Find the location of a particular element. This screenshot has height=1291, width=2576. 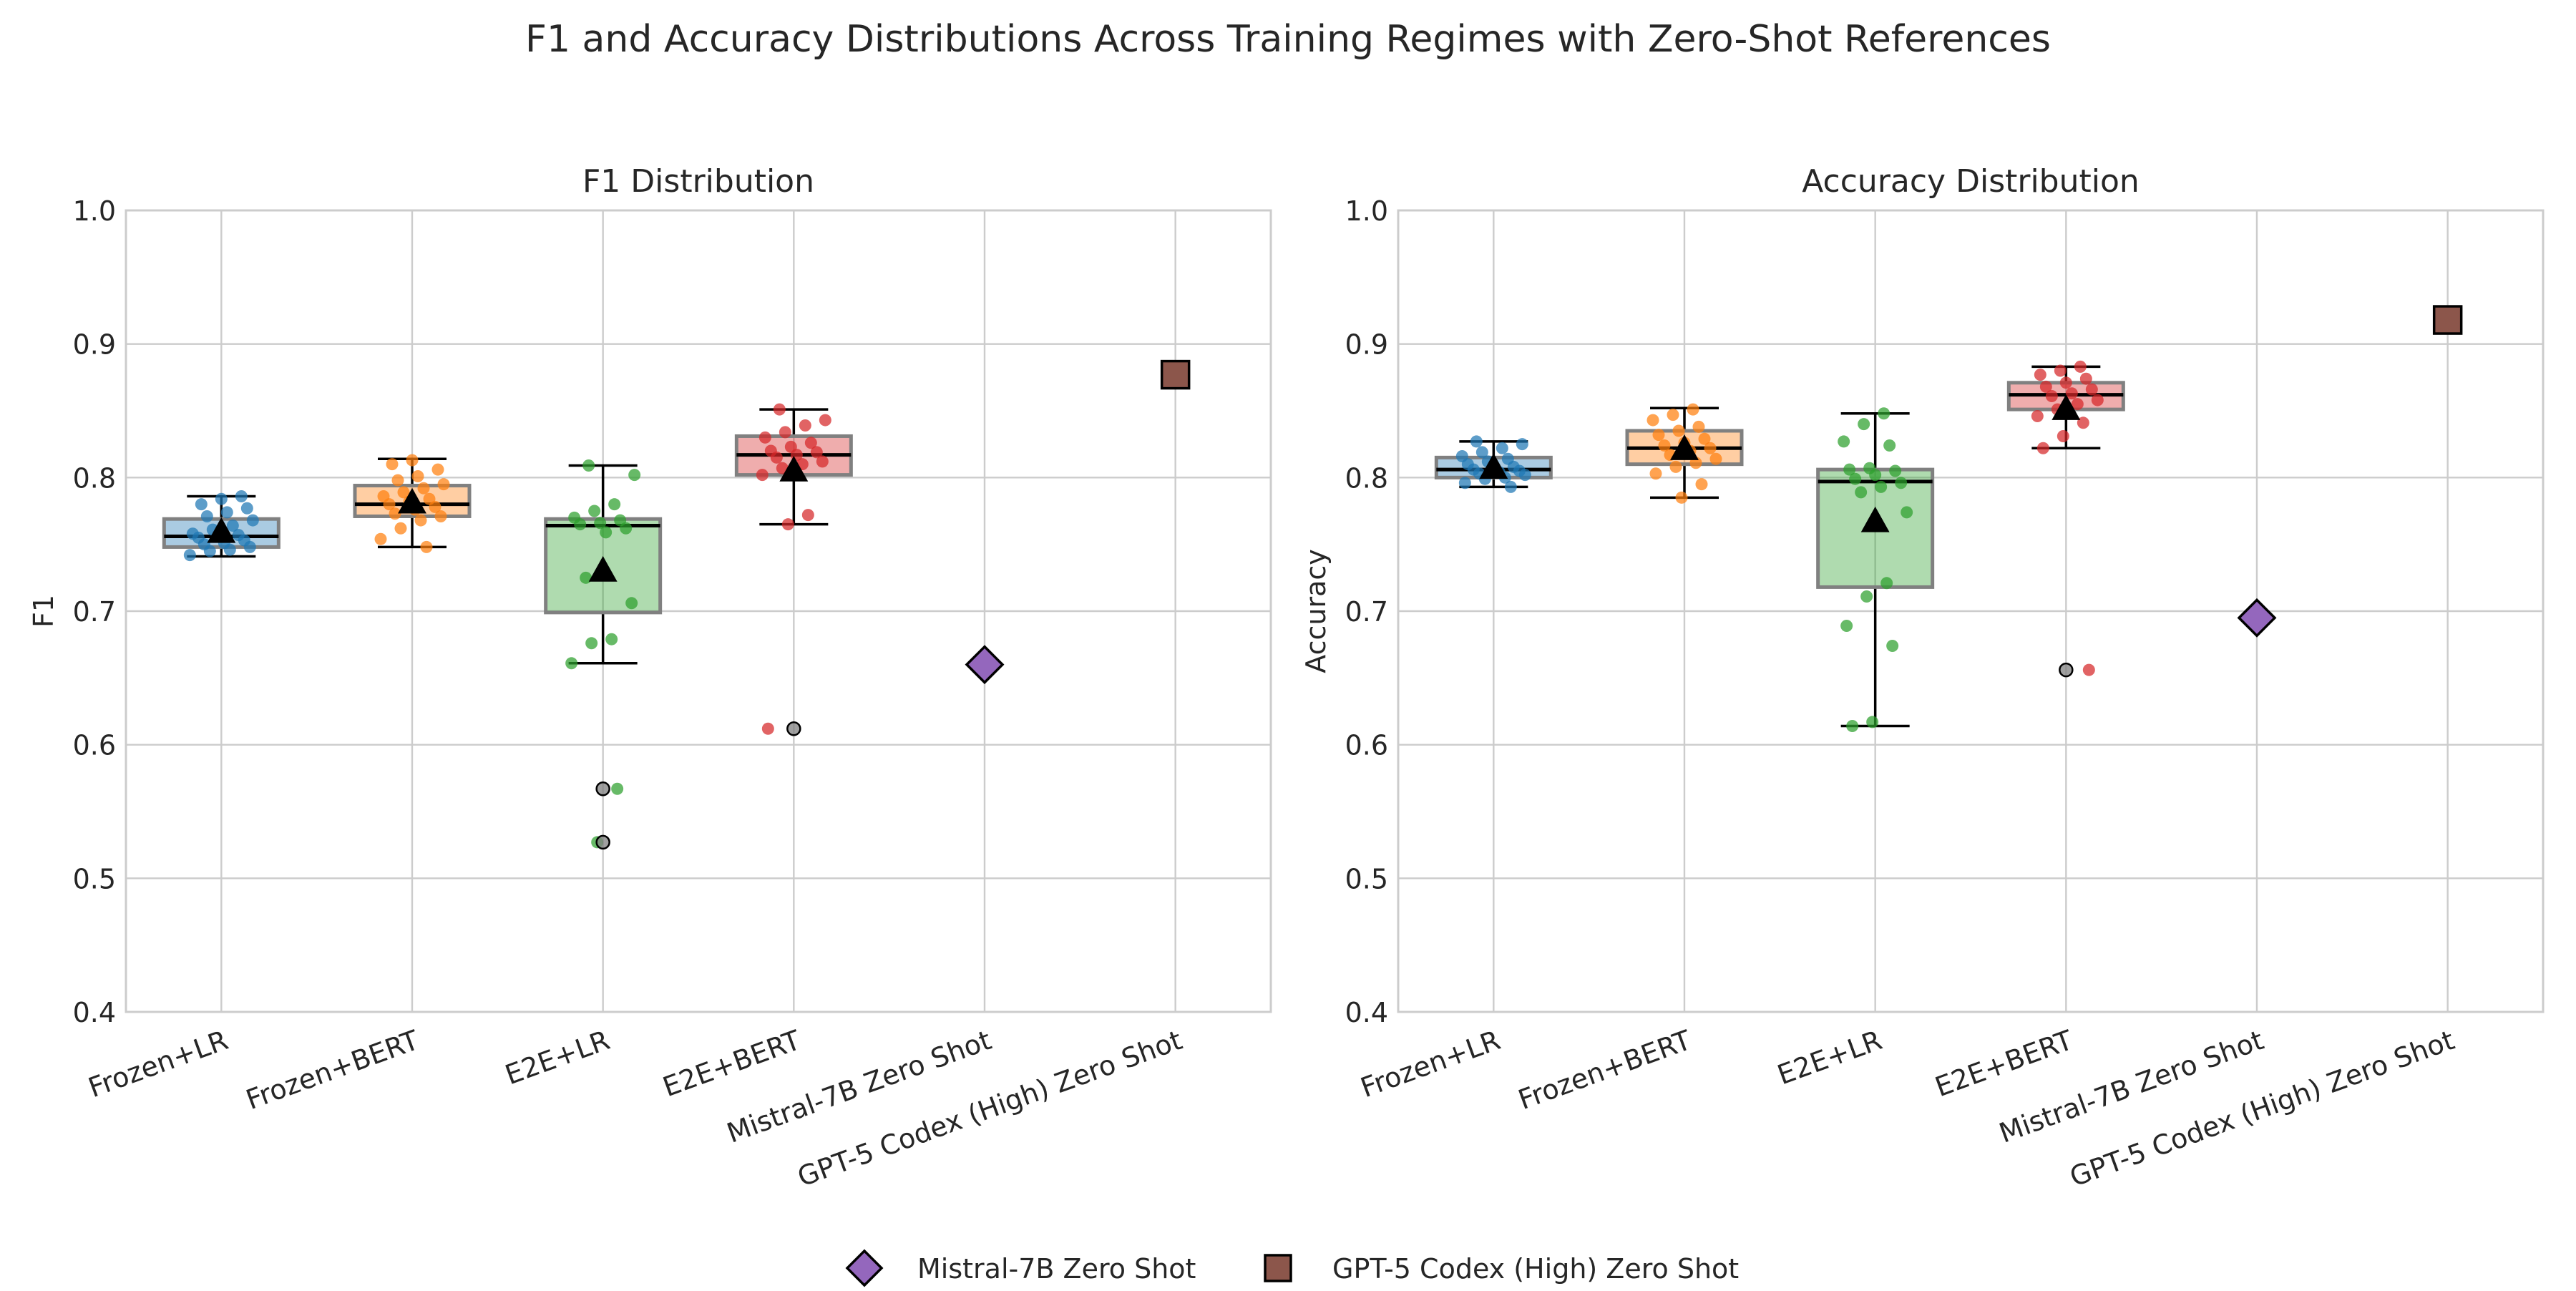

box-group-frozen-bert is located at coordinates (412, 503).